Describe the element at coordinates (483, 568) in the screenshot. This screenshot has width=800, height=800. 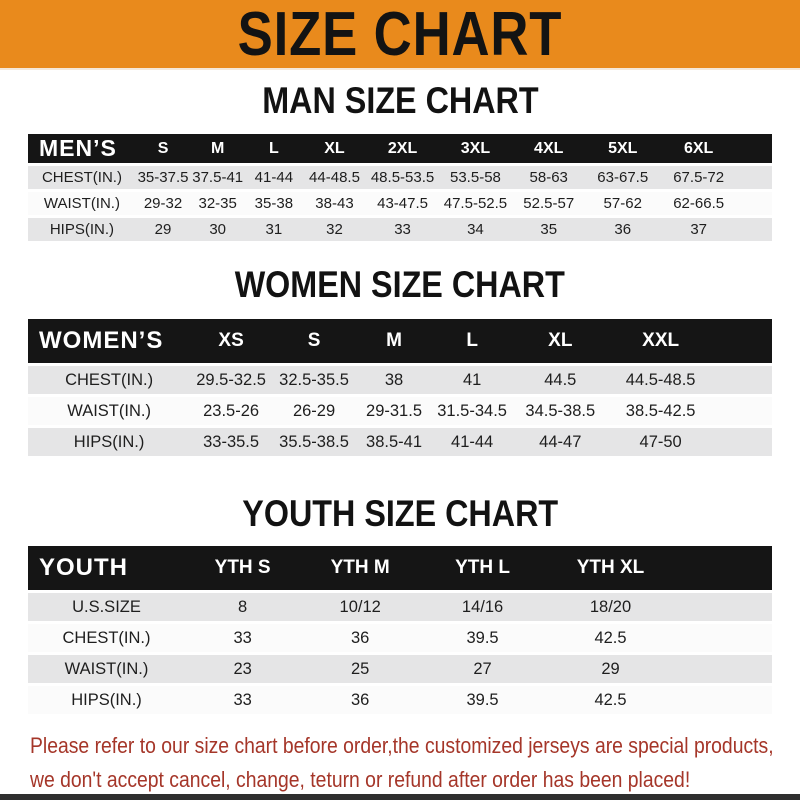
I see `column-header: YTH L` at that location.